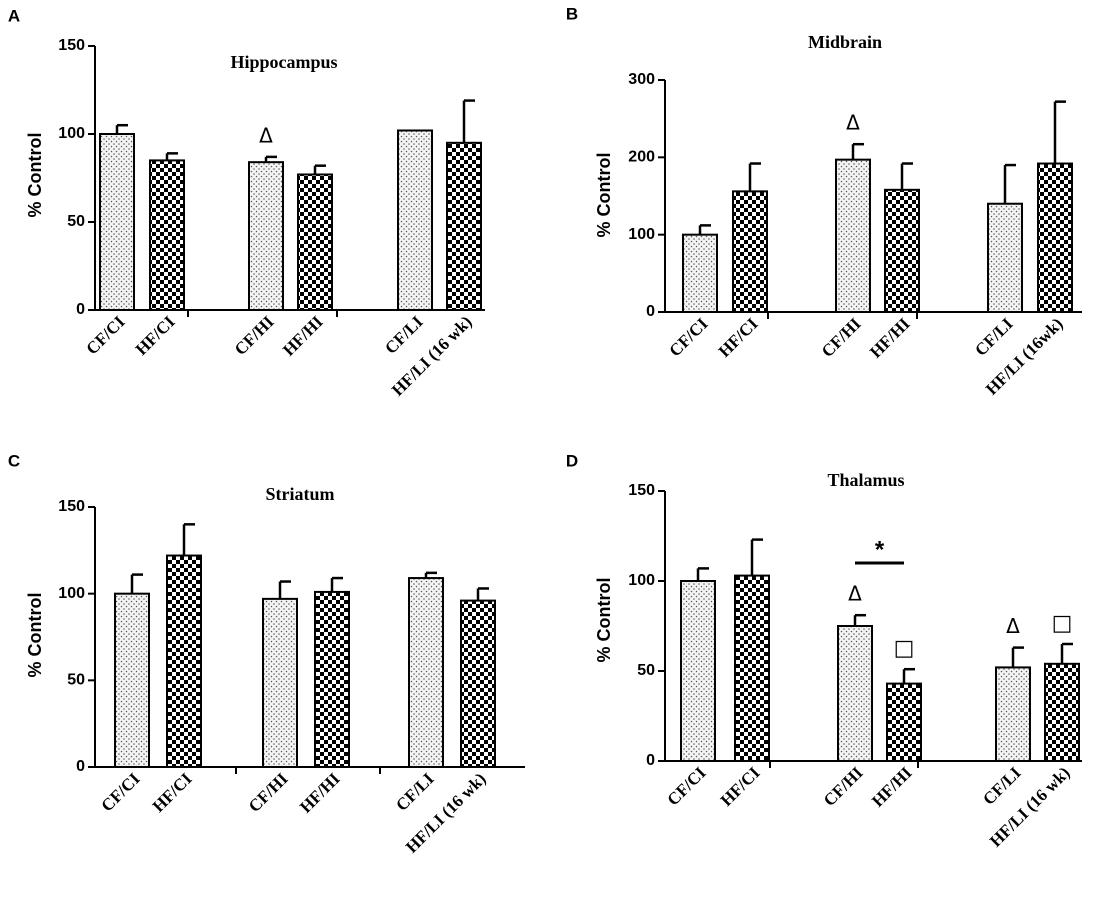 This screenshot has height=903, width=1102. What do you see at coordinates (572, 13) in the screenshot?
I see `panel-letter: B` at bounding box center [572, 13].